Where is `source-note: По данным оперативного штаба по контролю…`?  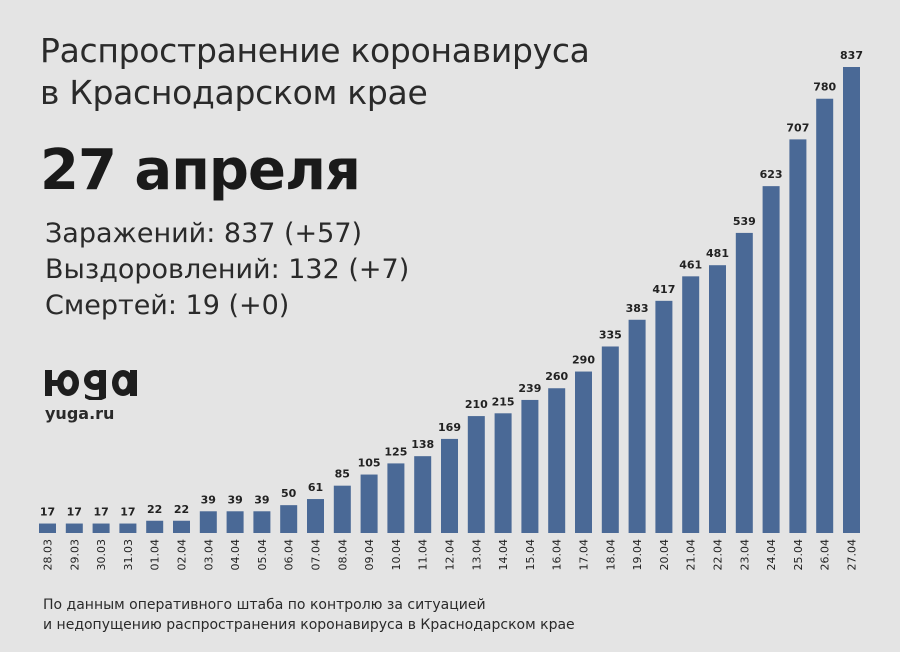 source-note: По данным оперативного штаба по контролю… is located at coordinates (309, 615).